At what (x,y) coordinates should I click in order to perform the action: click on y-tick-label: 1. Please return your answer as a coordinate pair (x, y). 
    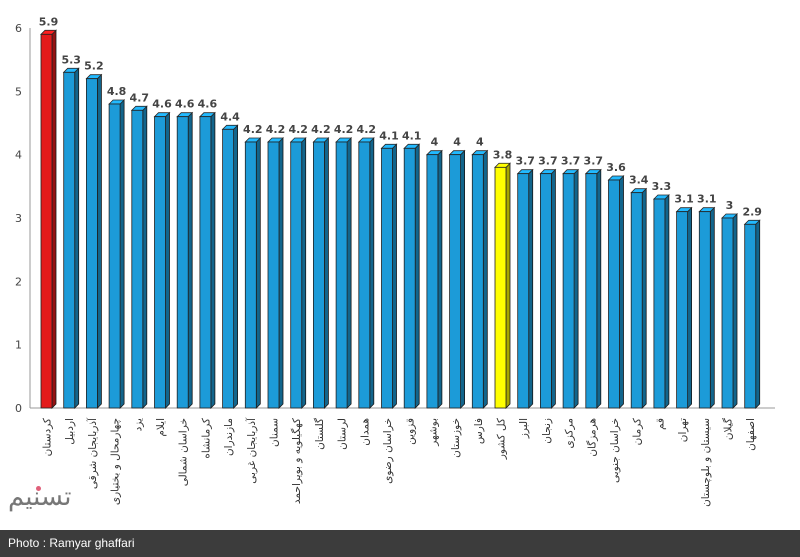
    Looking at the image, I should click on (18, 345).